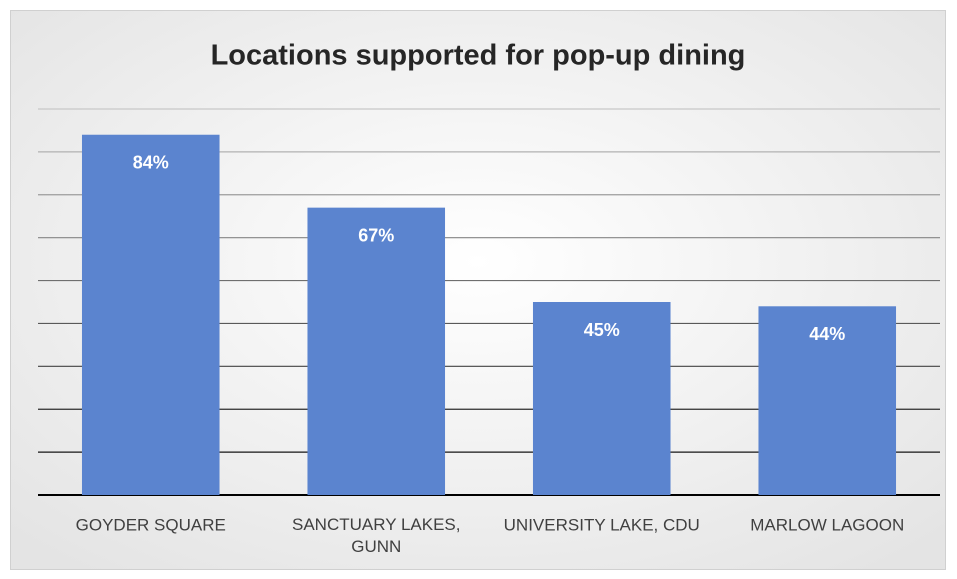  Describe the element at coordinates (602, 524) in the screenshot. I see `x-tick-label: UNIVERSITY LAKE, CDU` at that location.